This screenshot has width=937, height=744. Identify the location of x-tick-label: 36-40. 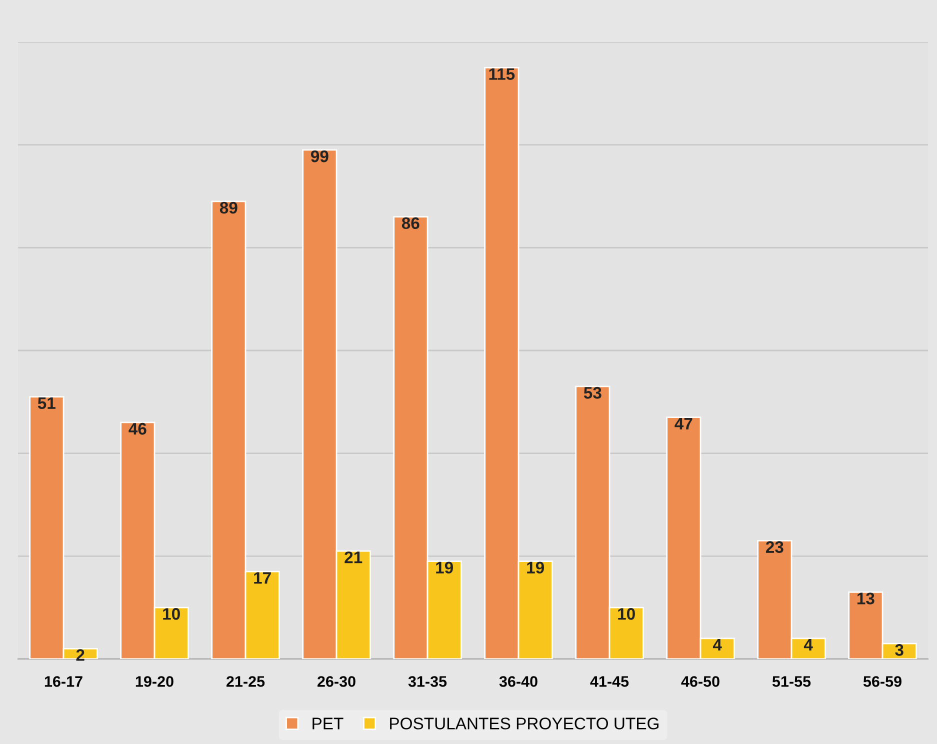
(518, 681).